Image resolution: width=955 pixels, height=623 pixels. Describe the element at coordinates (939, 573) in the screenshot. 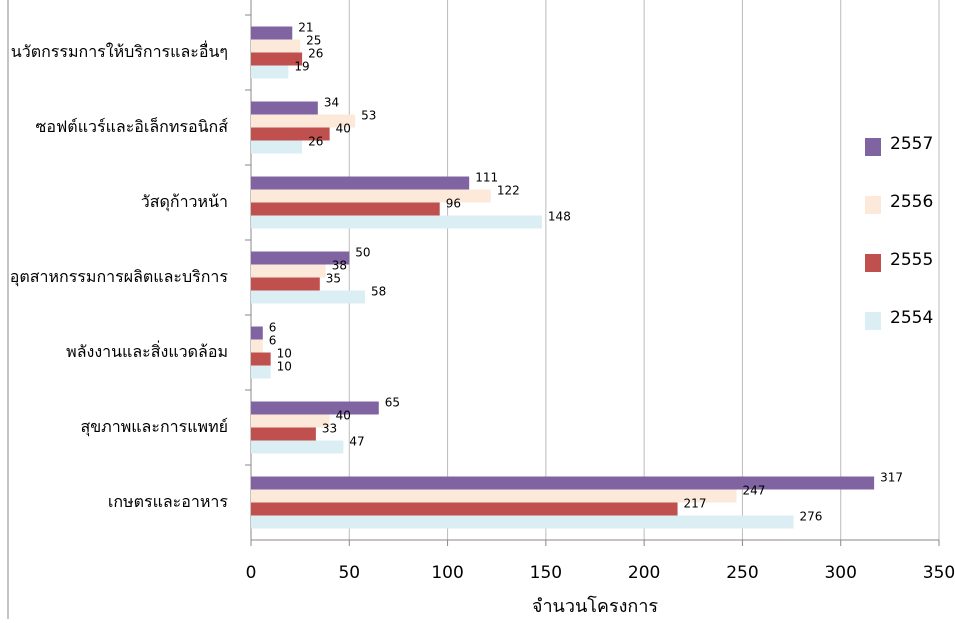

I see `x-tick-label: 350` at that location.